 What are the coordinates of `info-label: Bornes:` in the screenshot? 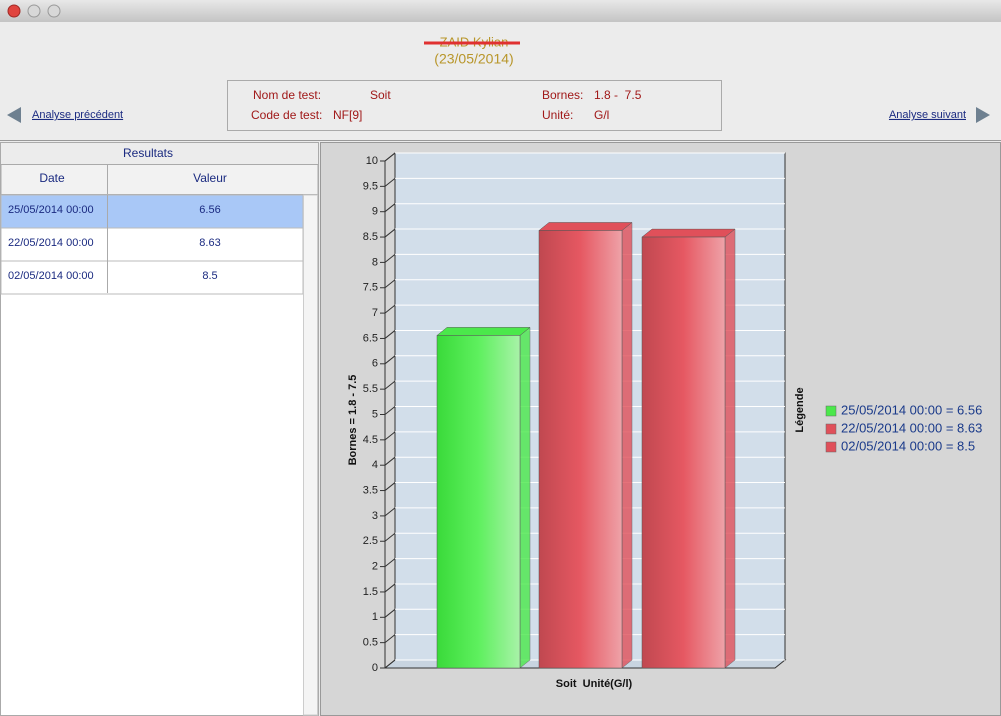 It's located at (562, 95).